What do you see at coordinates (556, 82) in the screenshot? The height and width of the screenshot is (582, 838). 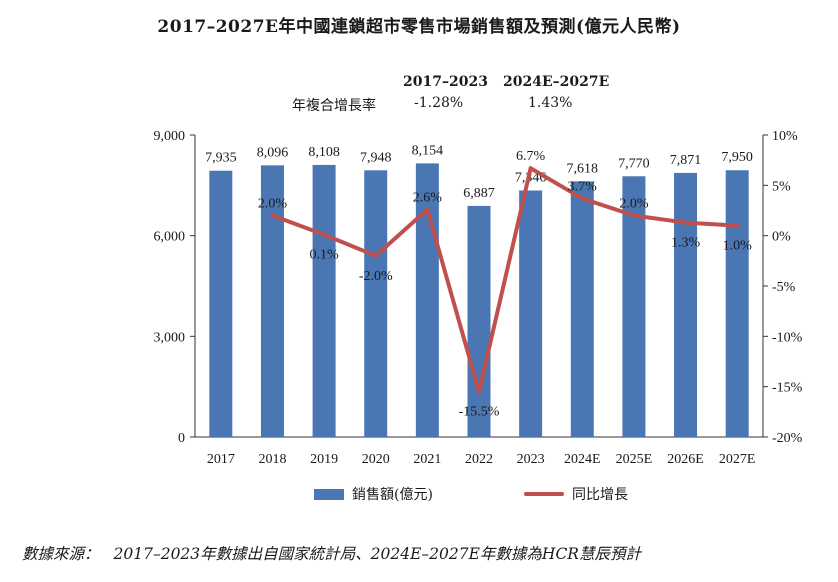 I see `cagr-period-2: 2024E–2027E` at bounding box center [556, 82].